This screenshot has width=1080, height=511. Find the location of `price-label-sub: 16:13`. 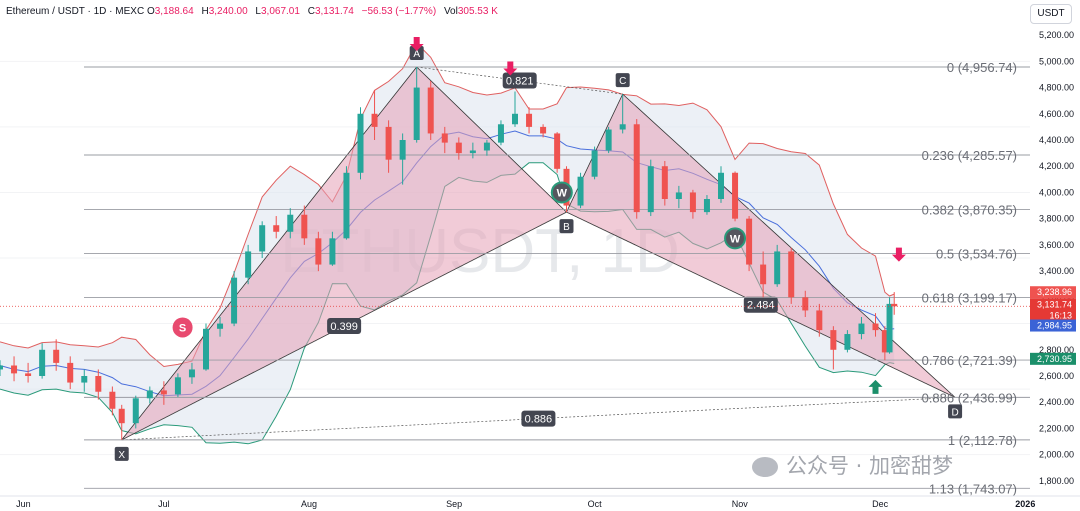

price-label-sub: 16:13 is located at coordinates (1060, 315).